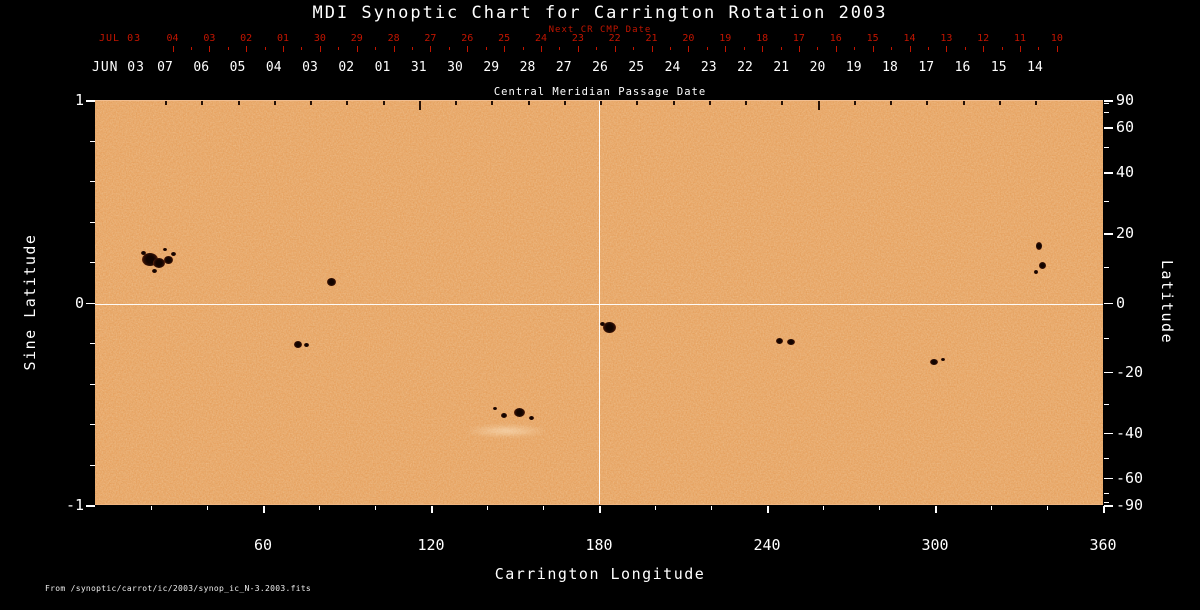 This screenshot has width=1200, height=610. I want to click on jun-date-tick-label: 05, so click(237, 67).